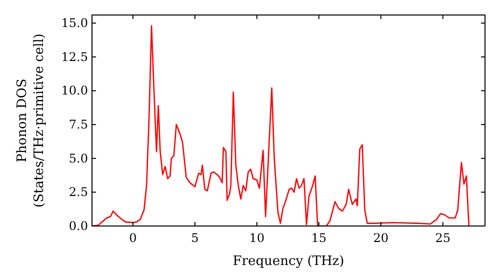 This screenshot has height=280, width=500. I want to click on x-axis-title: Frequency (THz), so click(288, 261).